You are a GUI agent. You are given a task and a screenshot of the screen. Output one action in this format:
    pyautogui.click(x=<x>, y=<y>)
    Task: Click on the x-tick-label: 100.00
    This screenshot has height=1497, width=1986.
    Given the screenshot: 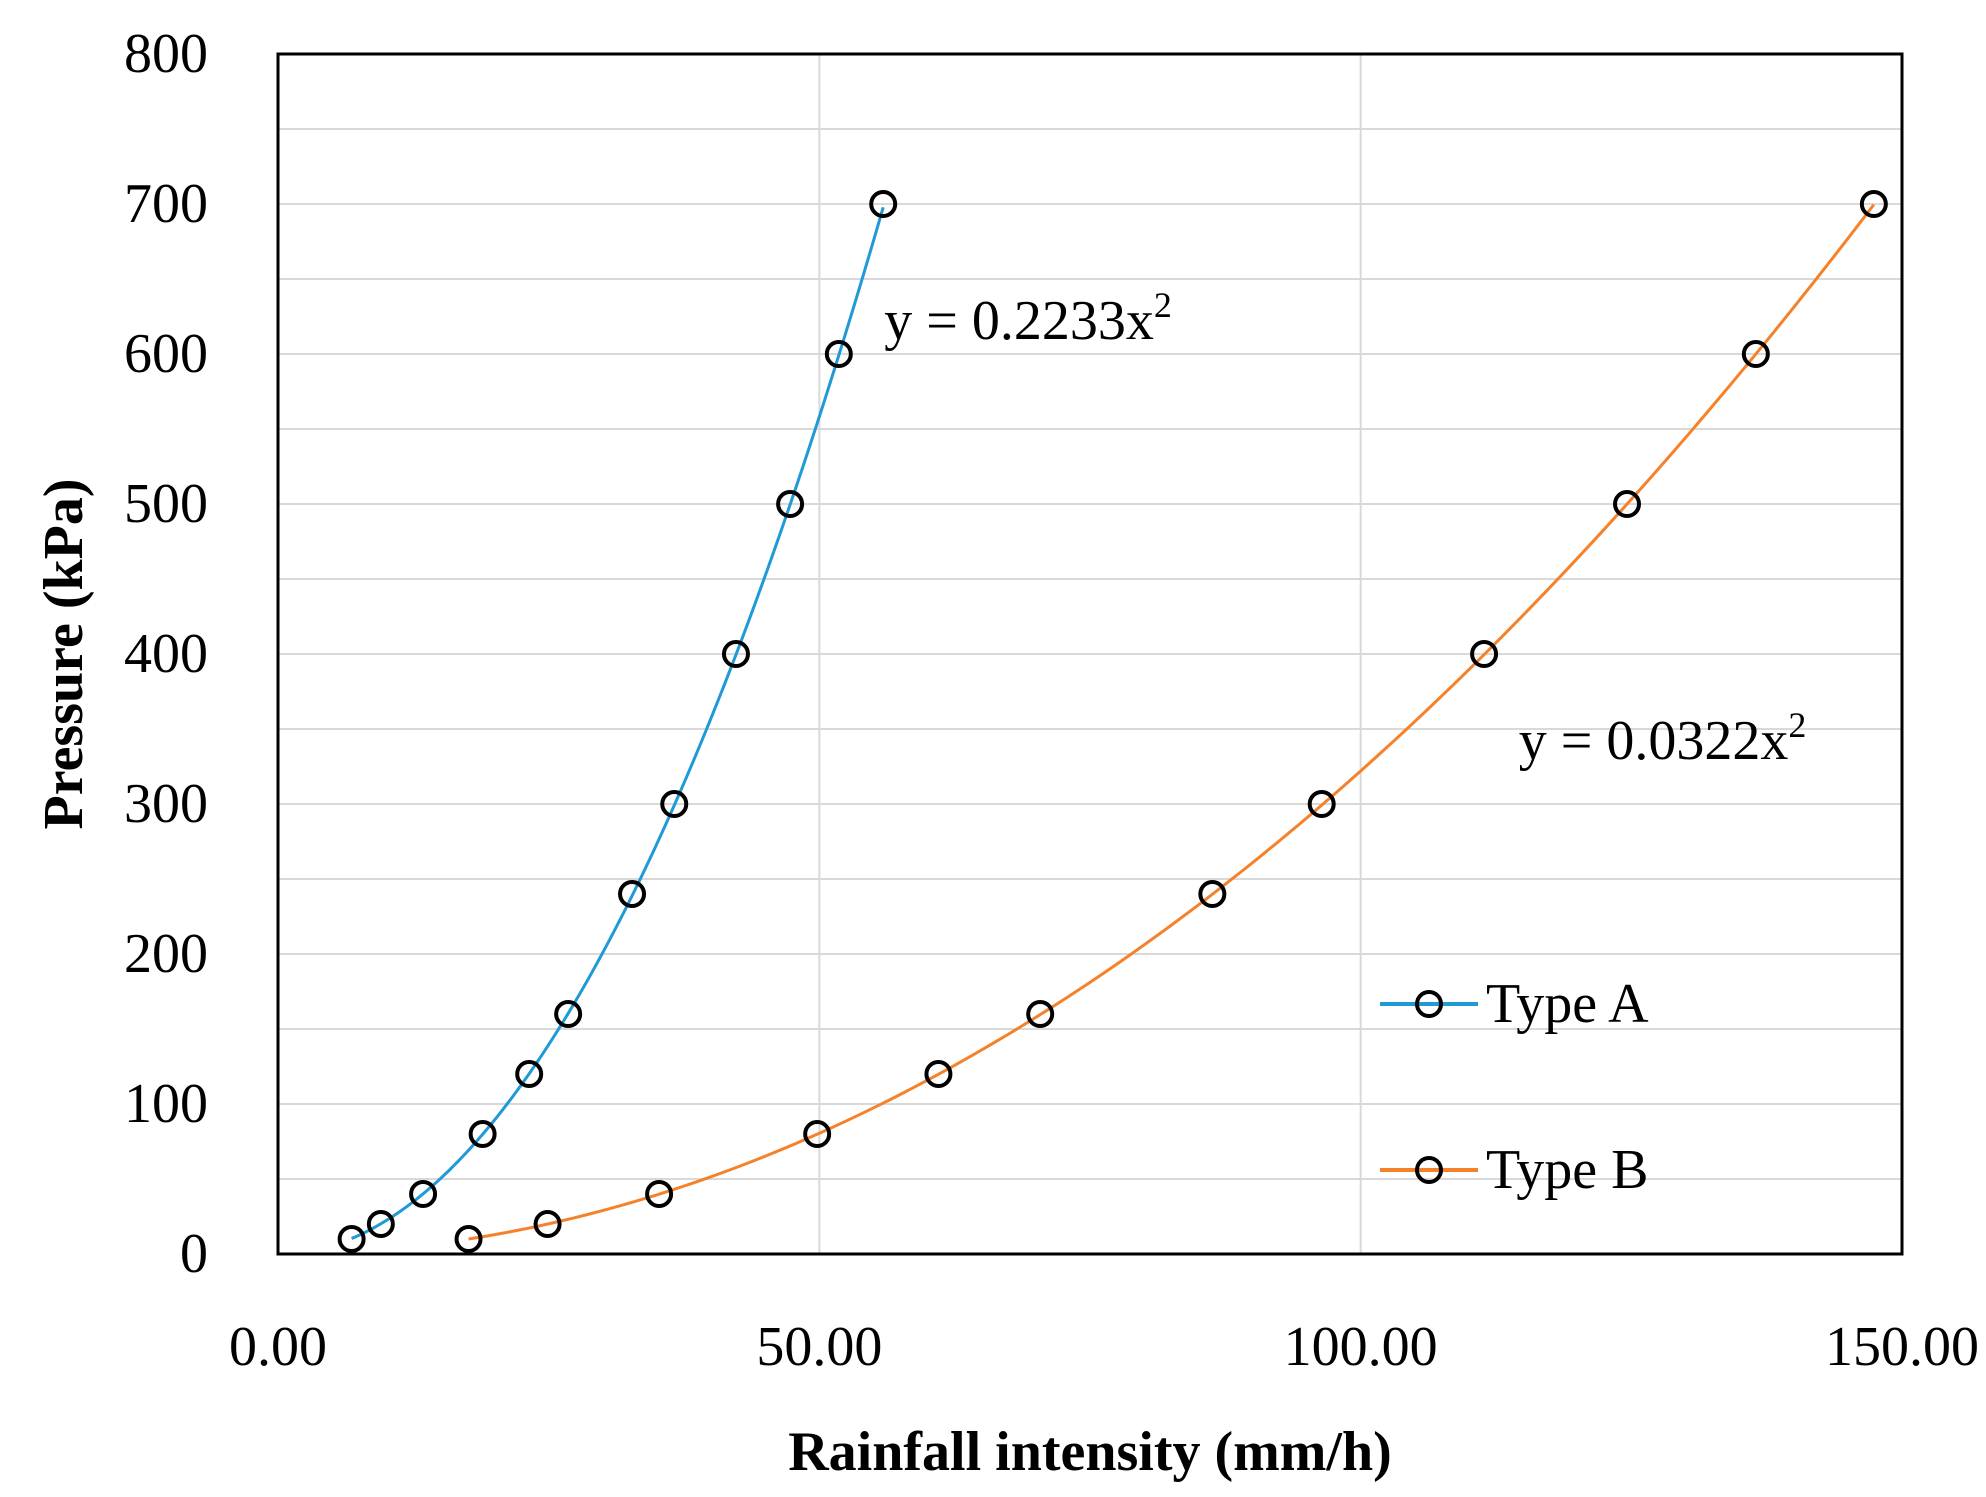 What is the action you would take?
    pyautogui.click(x=1361, y=1347)
    